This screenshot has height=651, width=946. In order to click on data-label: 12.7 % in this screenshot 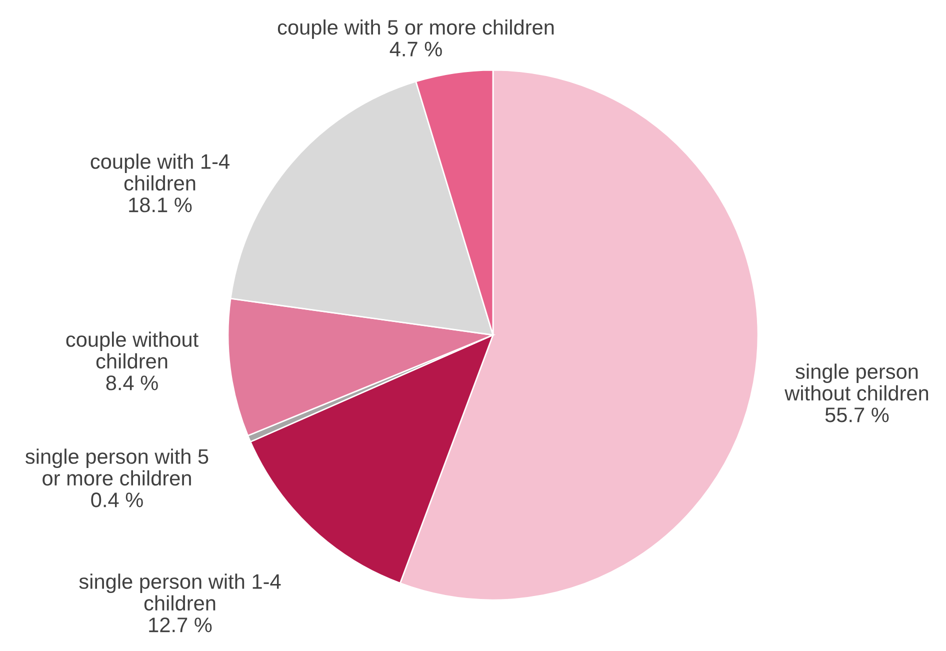, I will do `click(180, 625)`.